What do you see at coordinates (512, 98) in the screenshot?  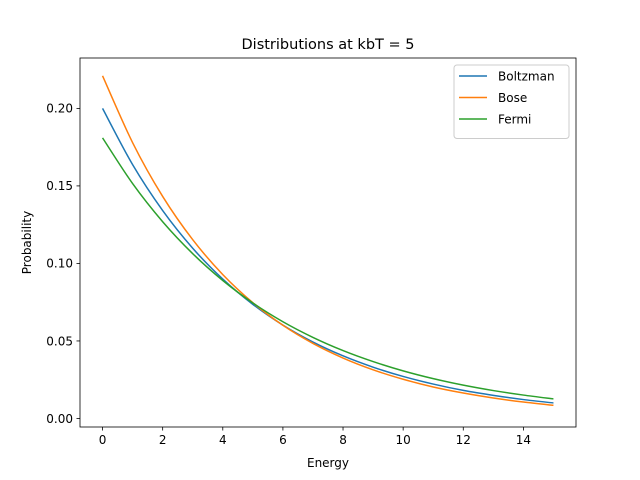 I see `legend-label-bose: Bose` at bounding box center [512, 98].